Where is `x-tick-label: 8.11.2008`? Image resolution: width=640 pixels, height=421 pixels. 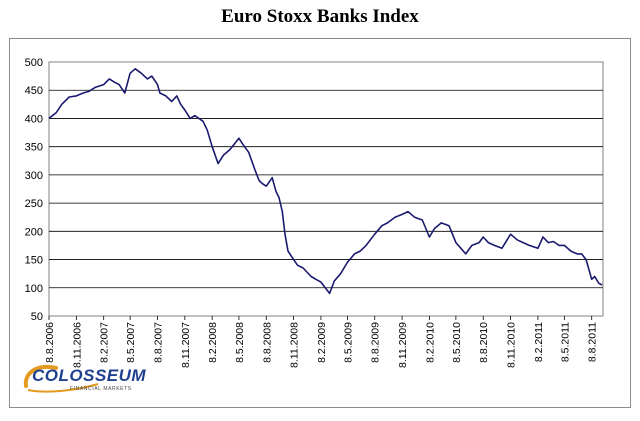 x-tick-label: 8.11.2008 is located at coordinates (295, 345).